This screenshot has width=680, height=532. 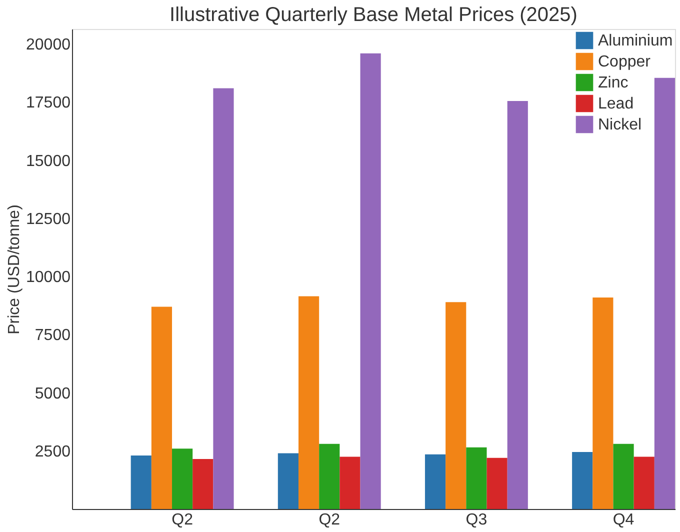 What do you see at coordinates (48, 45) in the screenshot?
I see `y-tick-label: 20000` at bounding box center [48, 45].